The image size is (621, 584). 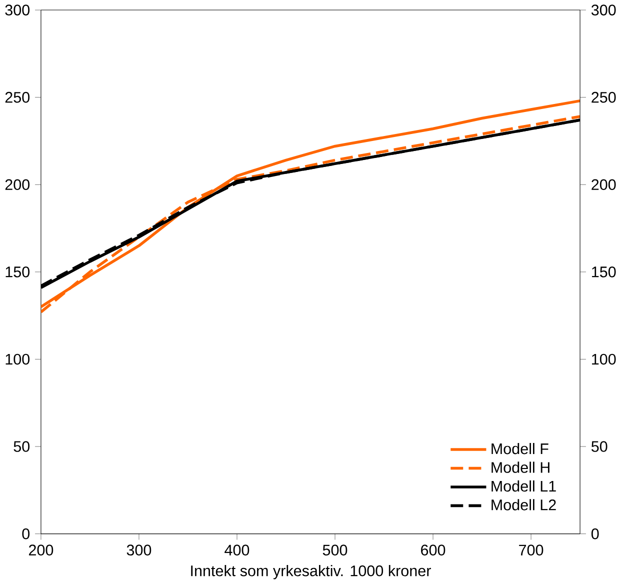 What do you see at coordinates (18, 359) in the screenshot?
I see `y2-tick-label: 100` at bounding box center [18, 359].